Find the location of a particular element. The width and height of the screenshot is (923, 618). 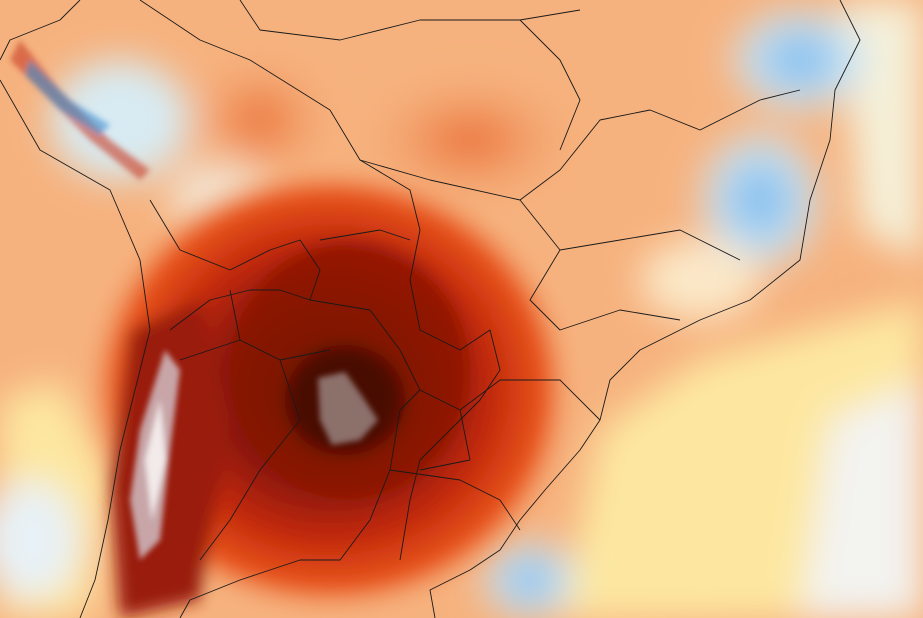

mild-patch is located at coordinates (700, 280).